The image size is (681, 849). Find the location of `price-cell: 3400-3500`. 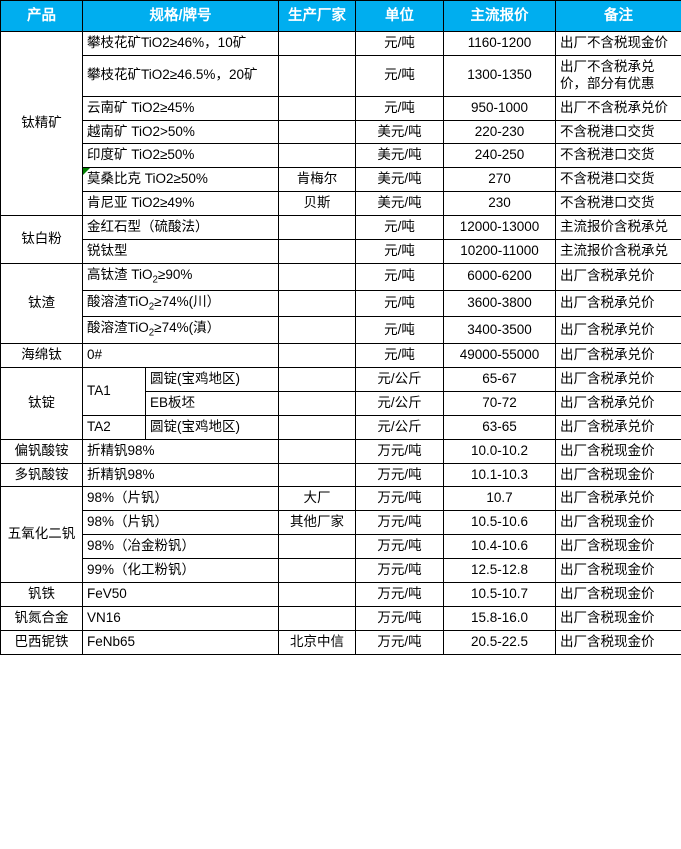

price-cell: 3400-3500 is located at coordinates (499, 330).